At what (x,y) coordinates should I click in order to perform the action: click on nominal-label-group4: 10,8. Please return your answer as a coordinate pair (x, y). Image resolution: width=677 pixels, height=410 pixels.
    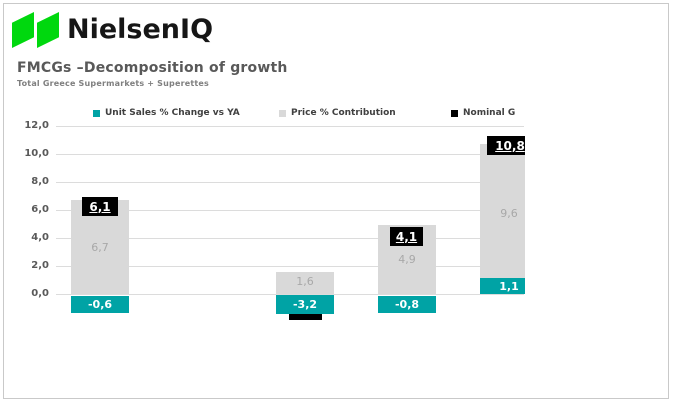
    Looking at the image, I should click on (506, 145).